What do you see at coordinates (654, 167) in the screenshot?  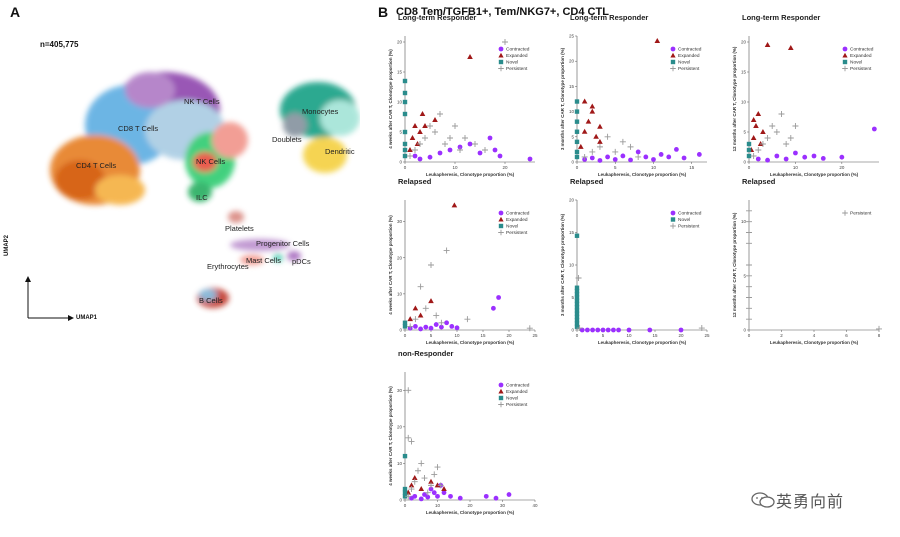 I see `x-tick-label: 10` at bounding box center [654, 167].